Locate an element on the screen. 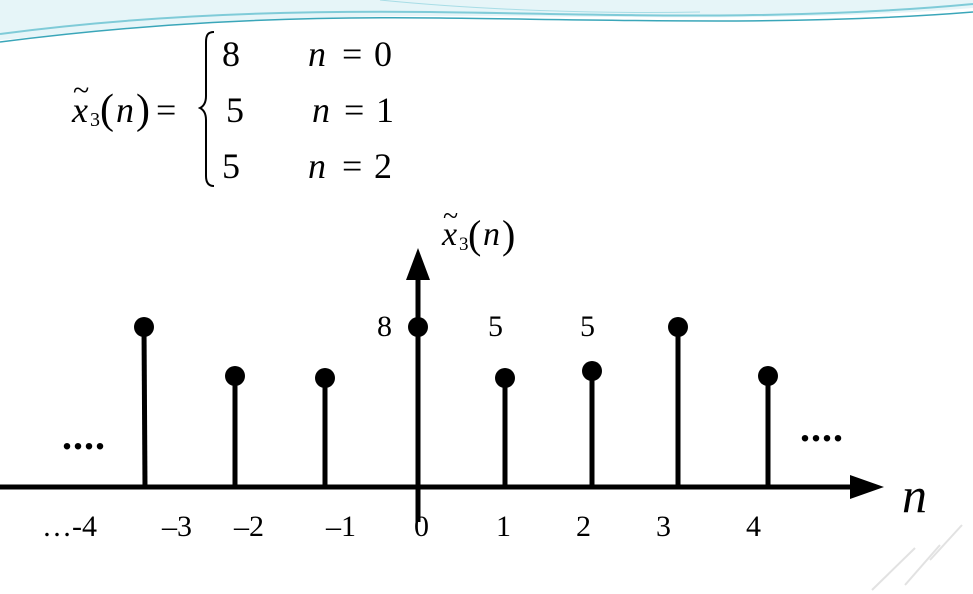 This screenshot has height=594, width=973. lhs-close-paren: ) is located at coordinates (143, 110).